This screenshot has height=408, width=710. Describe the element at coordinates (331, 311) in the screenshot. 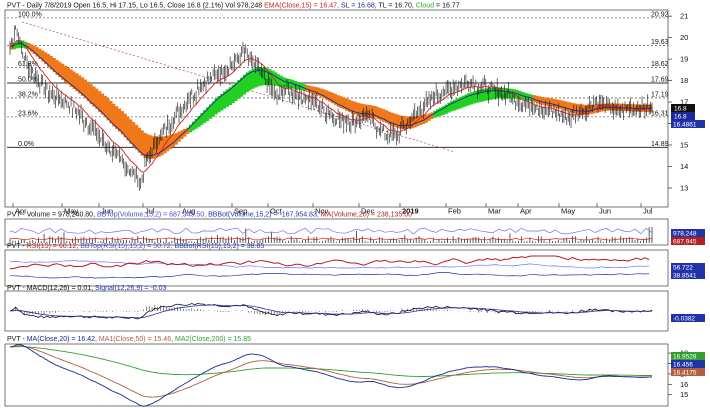

I see `macd-signal-line` at that location.